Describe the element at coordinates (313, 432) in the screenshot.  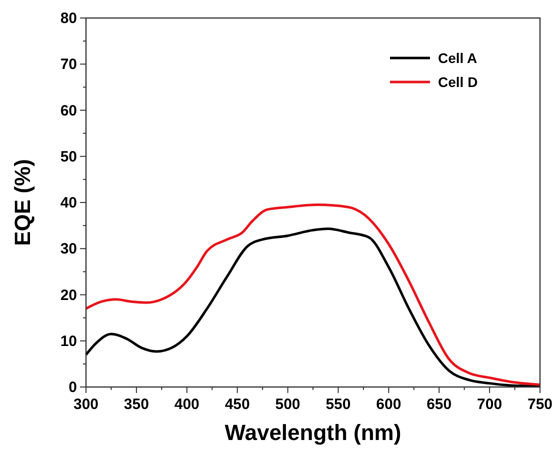
I see `x-axis-title: Wavelength (nm)` at that location.